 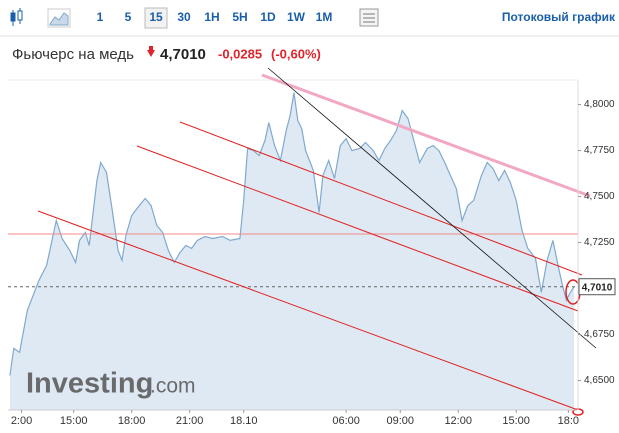 I want to click on y-tick-label: 4,7500, so click(x=599, y=196).